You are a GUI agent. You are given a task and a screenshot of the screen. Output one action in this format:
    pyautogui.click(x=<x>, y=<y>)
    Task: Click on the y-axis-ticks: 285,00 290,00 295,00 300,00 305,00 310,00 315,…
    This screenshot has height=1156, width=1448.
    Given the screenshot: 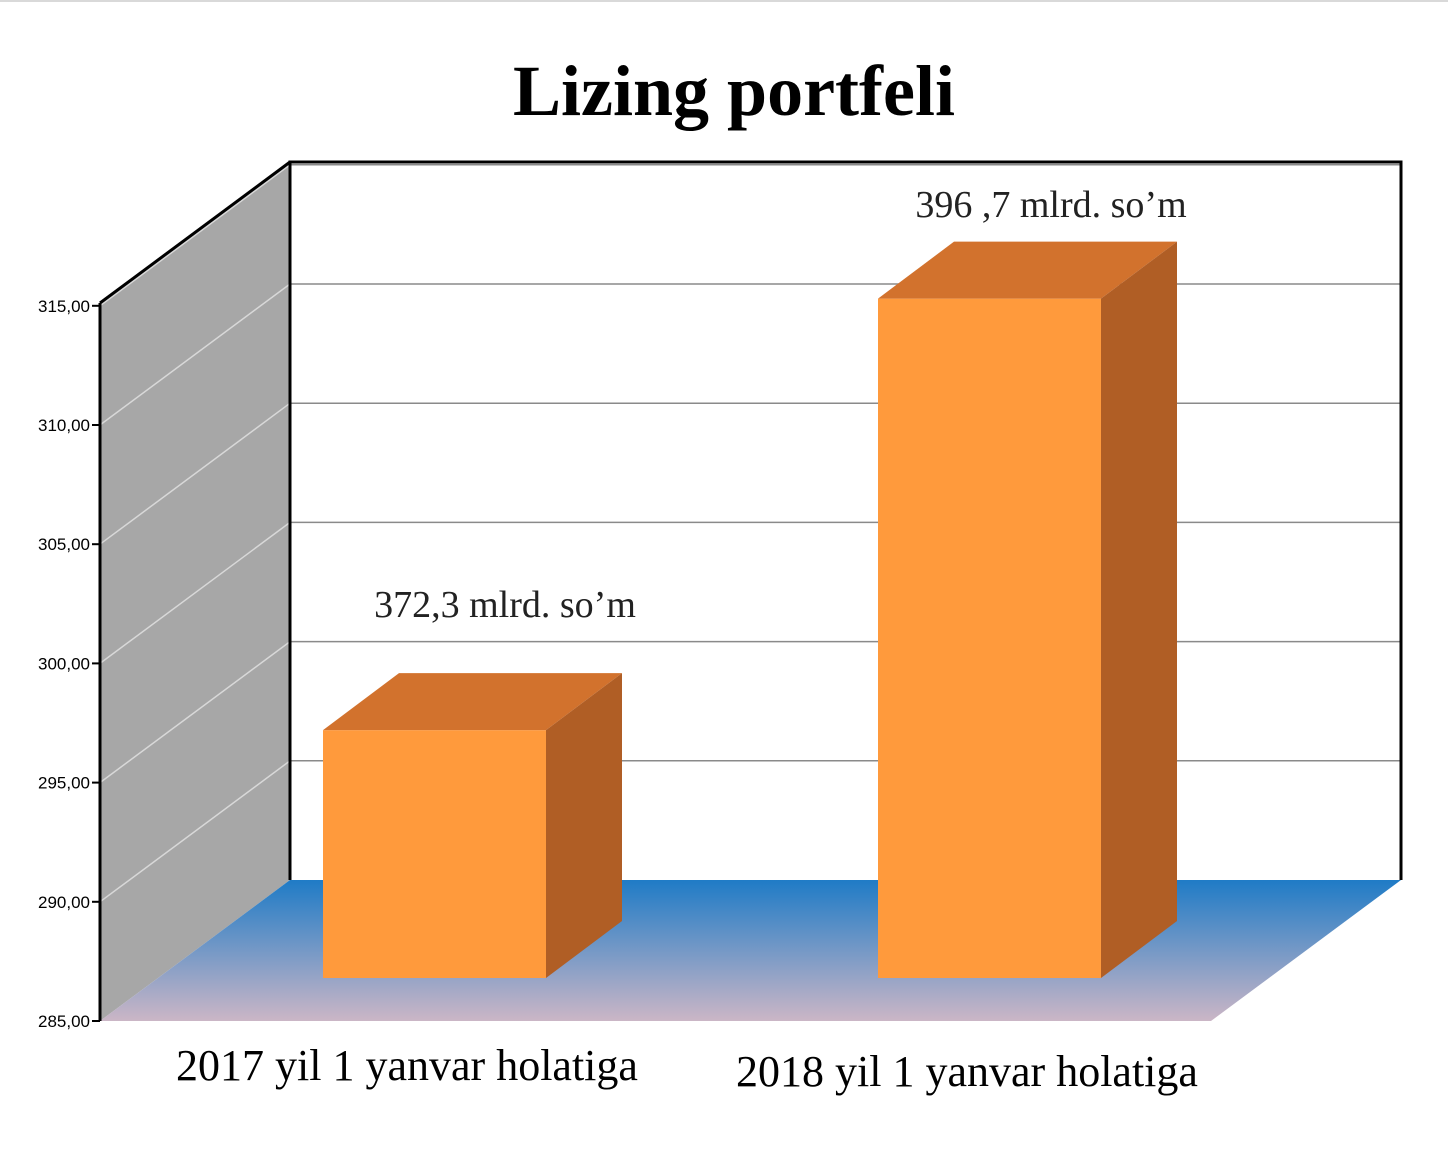 What is the action you would take?
    pyautogui.click(x=69, y=664)
    